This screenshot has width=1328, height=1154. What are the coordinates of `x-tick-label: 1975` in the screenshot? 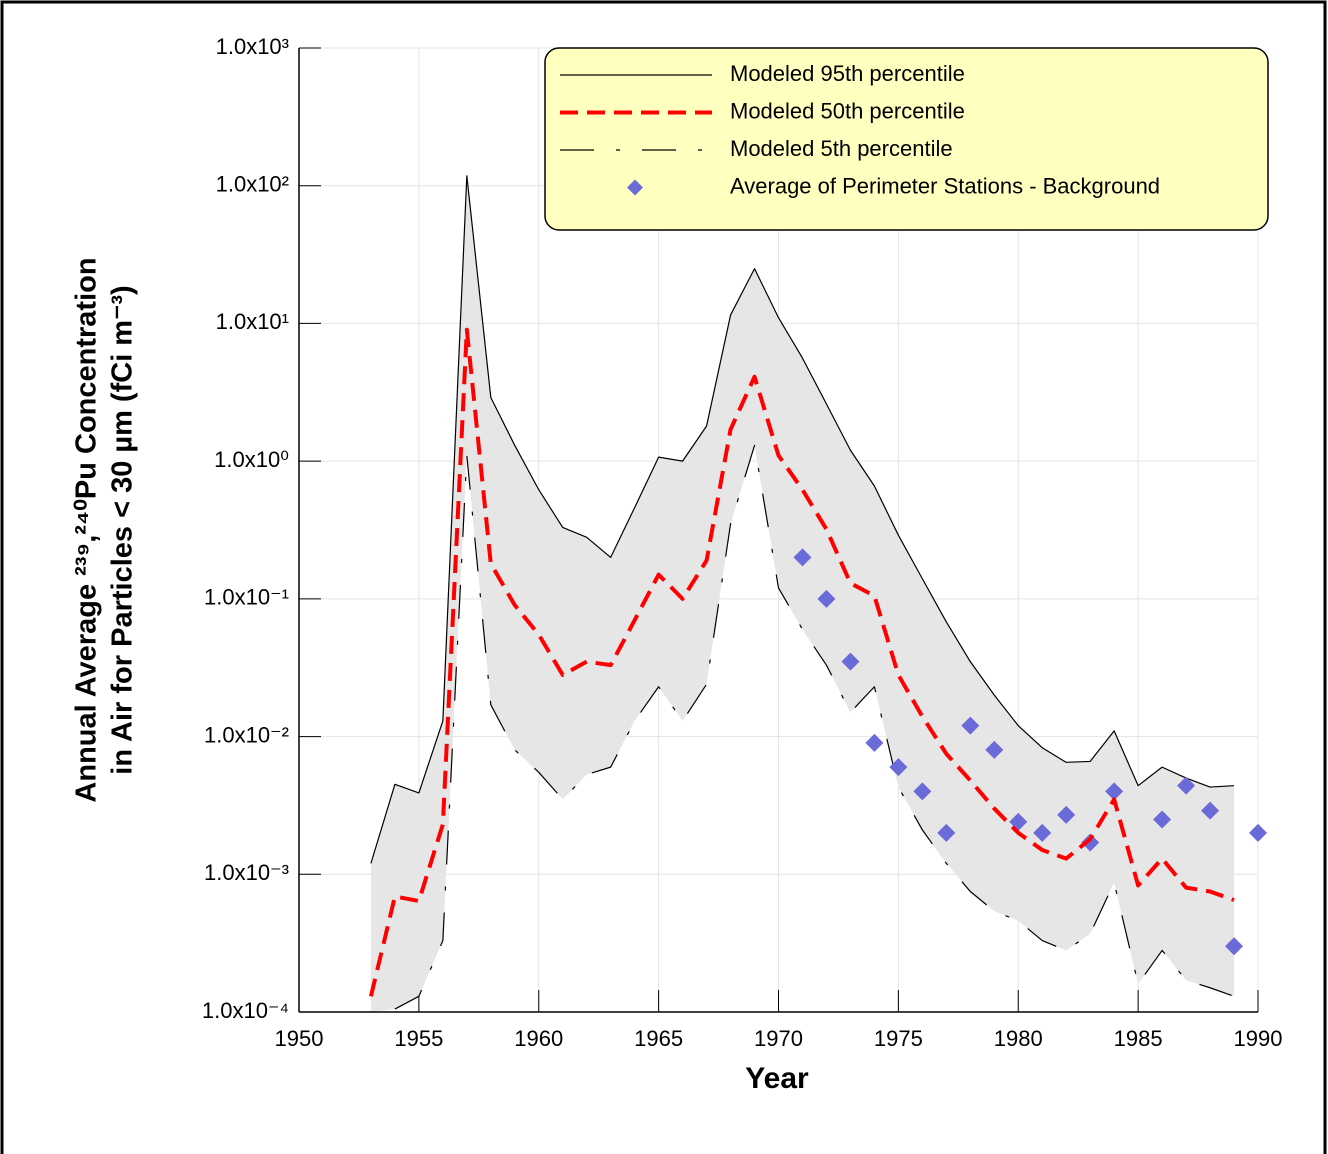 It's located at (898, 1038).